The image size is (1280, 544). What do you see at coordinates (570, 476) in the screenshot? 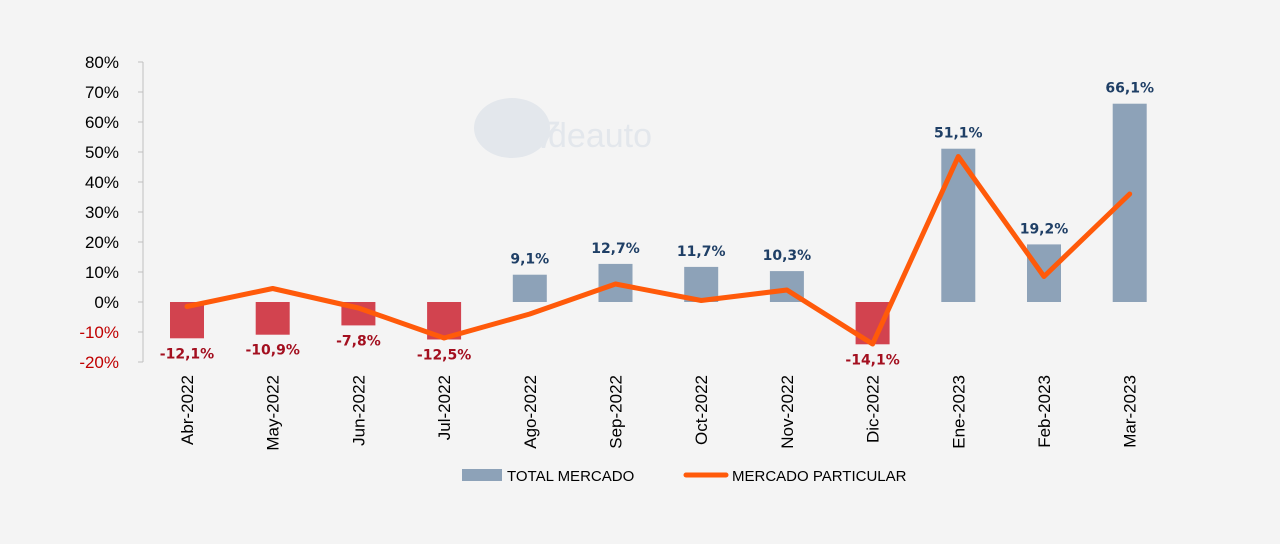
I see `legend-label-total-mercado: TOTAL MERCADO` at bounding box center [570, 476].